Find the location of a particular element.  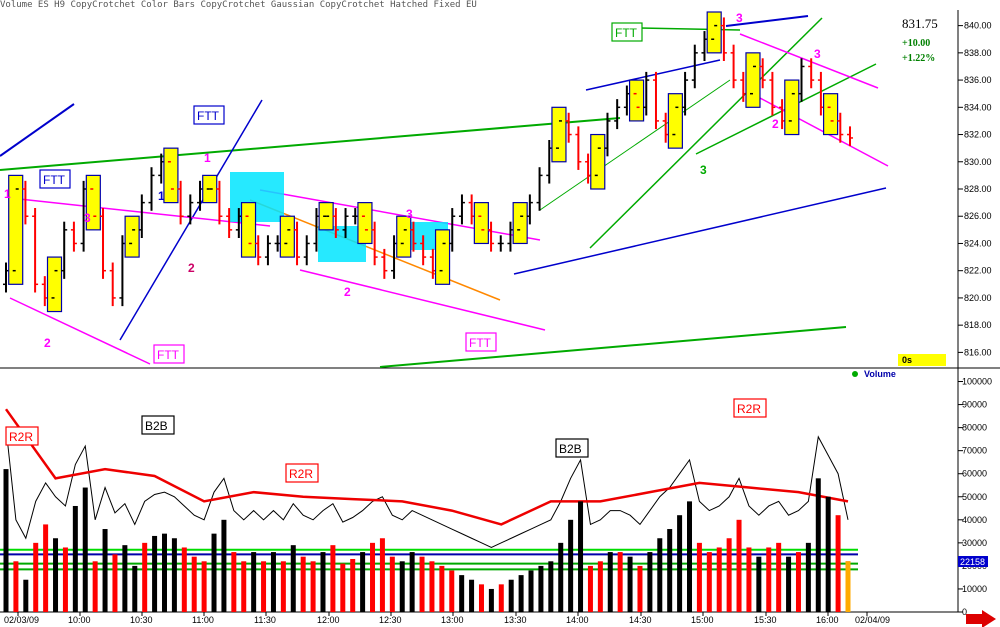

time-label: 13:30 is located at coordinates (515, 620).